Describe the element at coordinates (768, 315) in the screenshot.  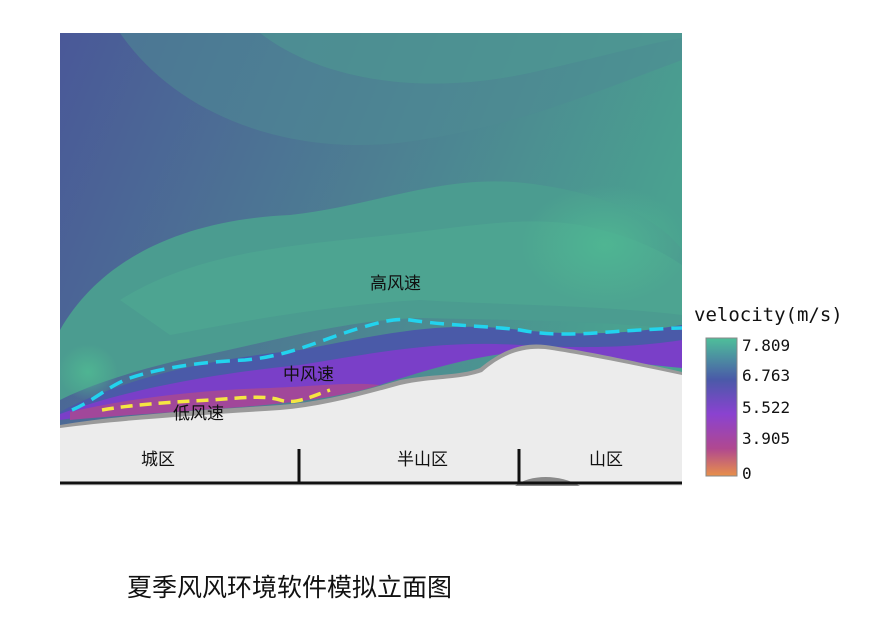
I see `legend-title: velocity(m/s)` at that location.